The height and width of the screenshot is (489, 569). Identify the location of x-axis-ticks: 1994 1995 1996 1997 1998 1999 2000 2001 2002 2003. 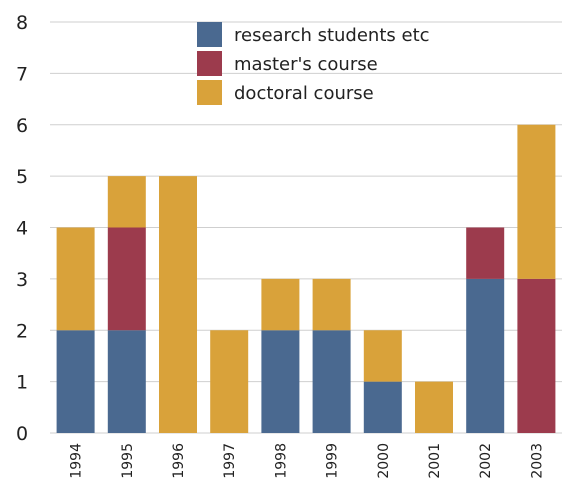
(307, 461).